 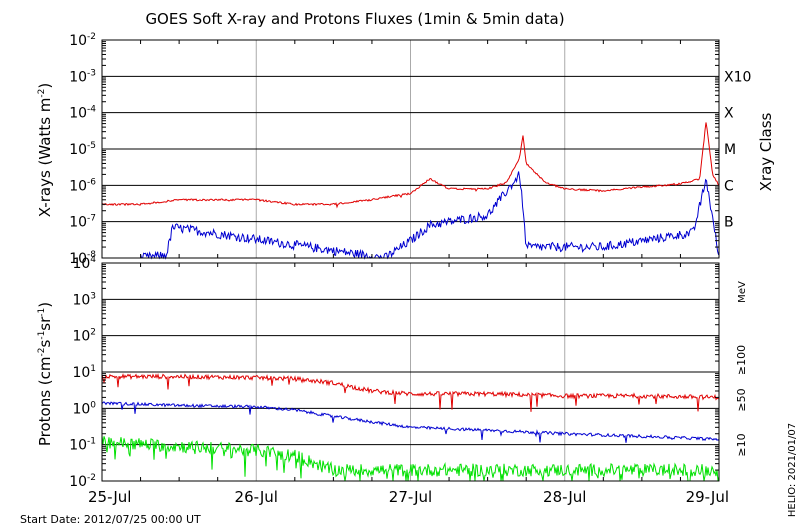 I want to click on x-tick-label: 29-Jul, so click(x=707, y=497).